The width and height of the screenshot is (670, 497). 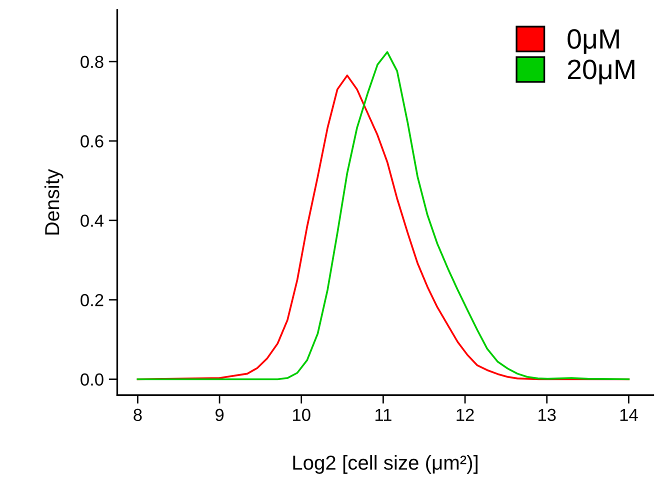 I want to click on legend-label: 0μM, so click(x=593, y=41).